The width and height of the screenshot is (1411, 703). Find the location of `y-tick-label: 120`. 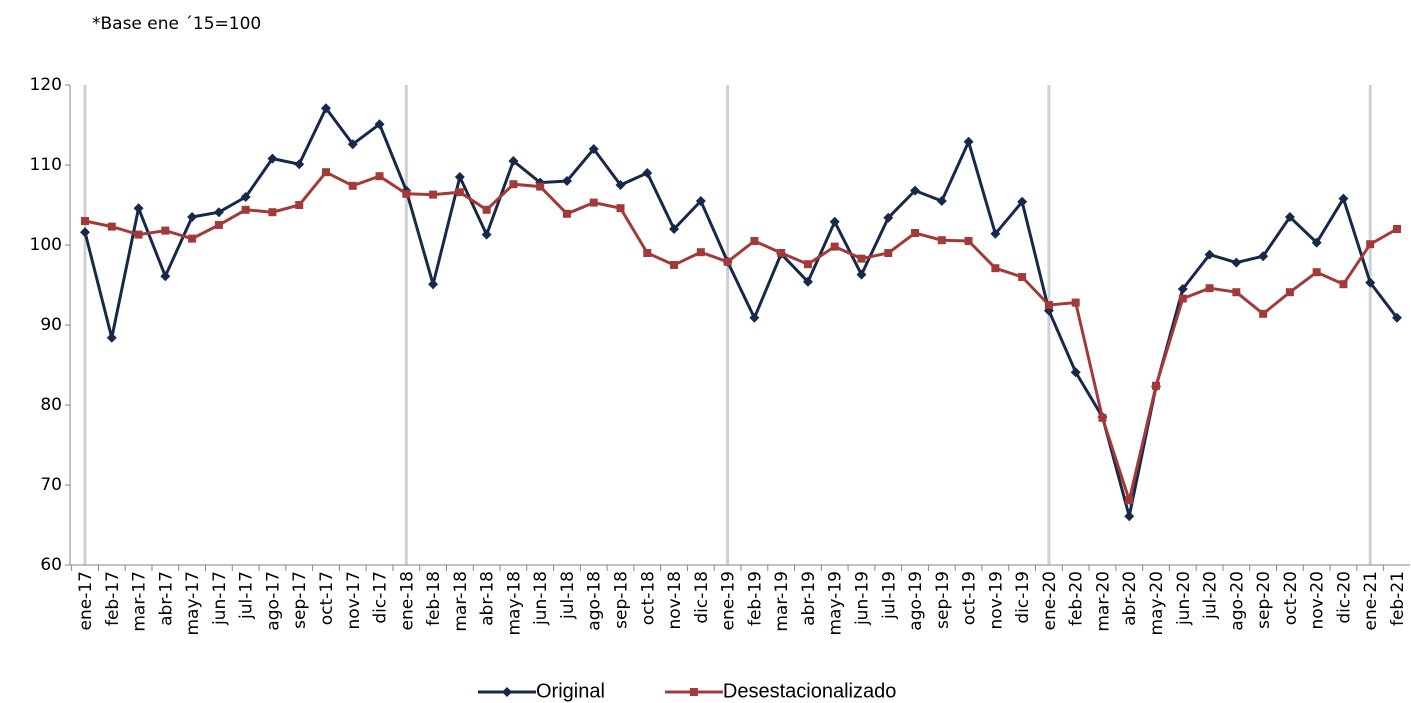

y-tick-label: 120 is located at coordinates (46, 85).